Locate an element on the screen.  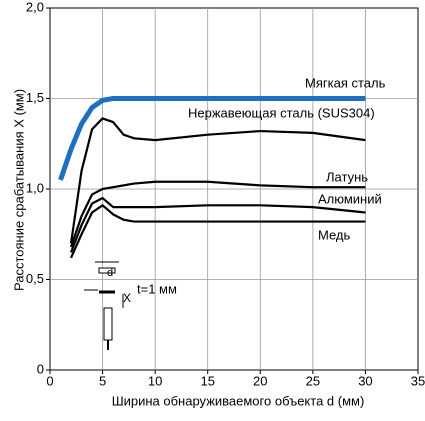
x-tick-label: 15 is located at coordinates (207, 380).